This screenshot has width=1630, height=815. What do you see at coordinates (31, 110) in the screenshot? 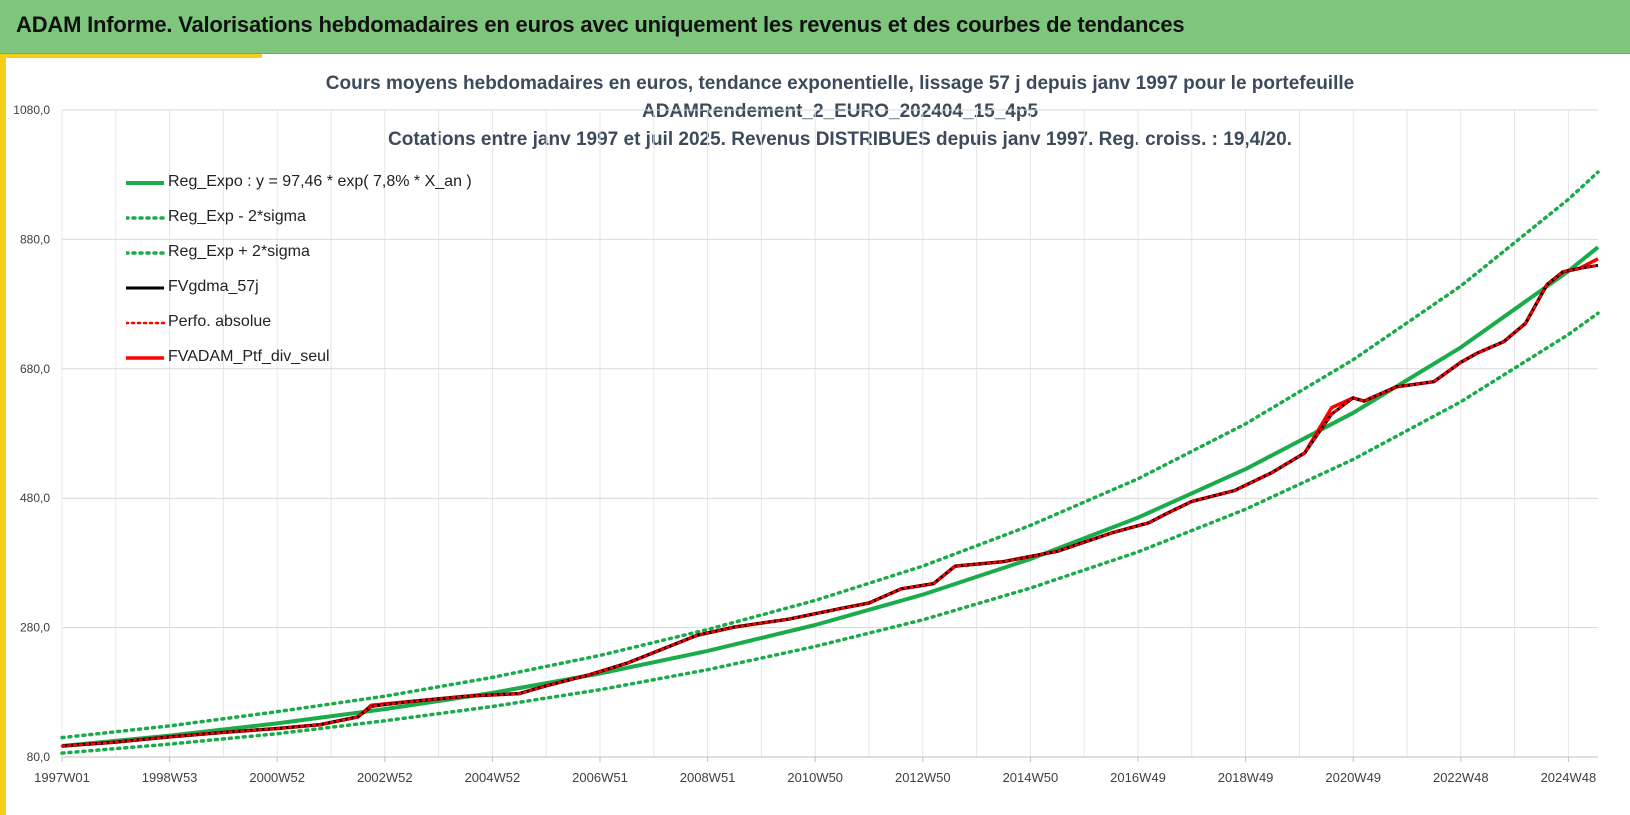
I see `y-tick-label: 1080,0` at bounding box center [31, 110].